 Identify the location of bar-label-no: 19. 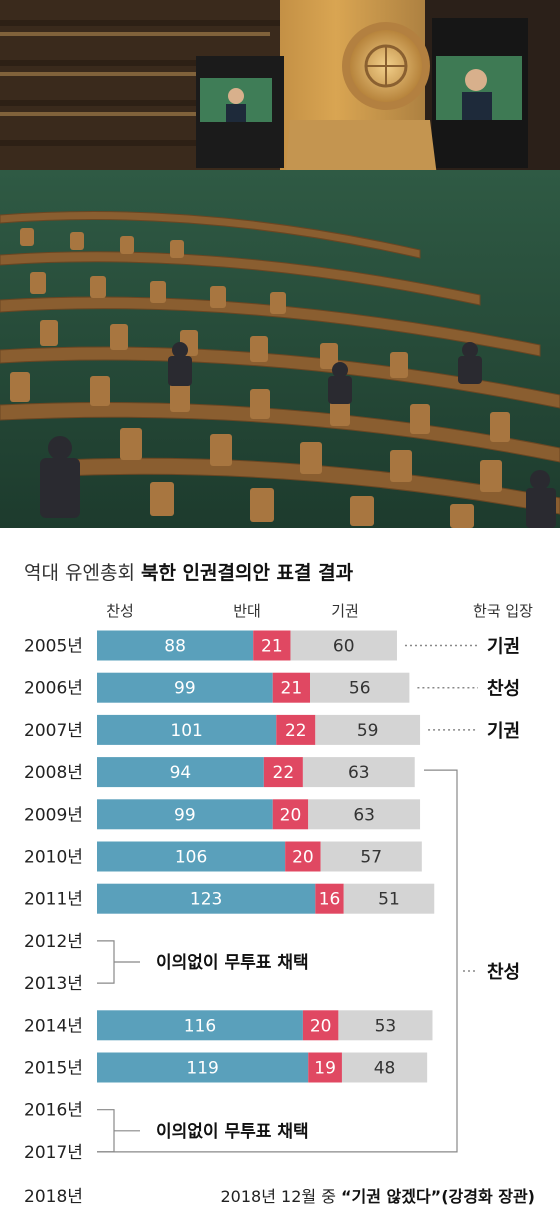
(325, 1069).